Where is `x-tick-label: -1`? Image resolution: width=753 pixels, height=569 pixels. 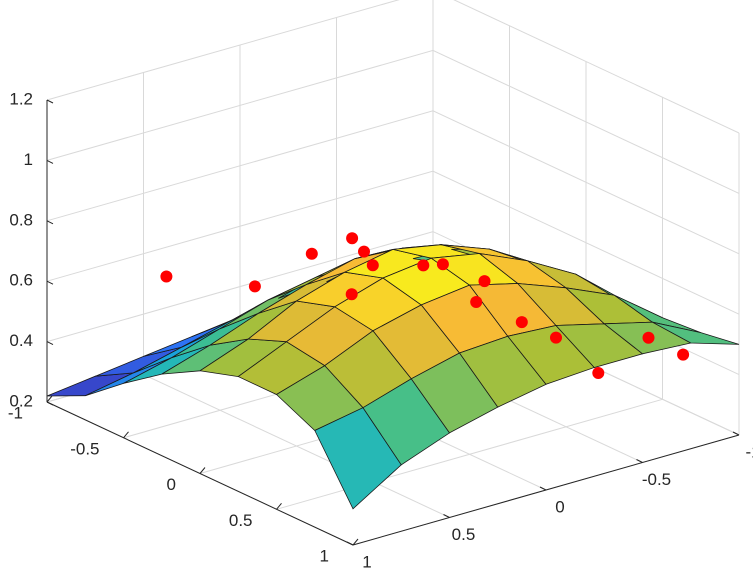 x-tick-label: -1 is located at coordinates (749, 451).